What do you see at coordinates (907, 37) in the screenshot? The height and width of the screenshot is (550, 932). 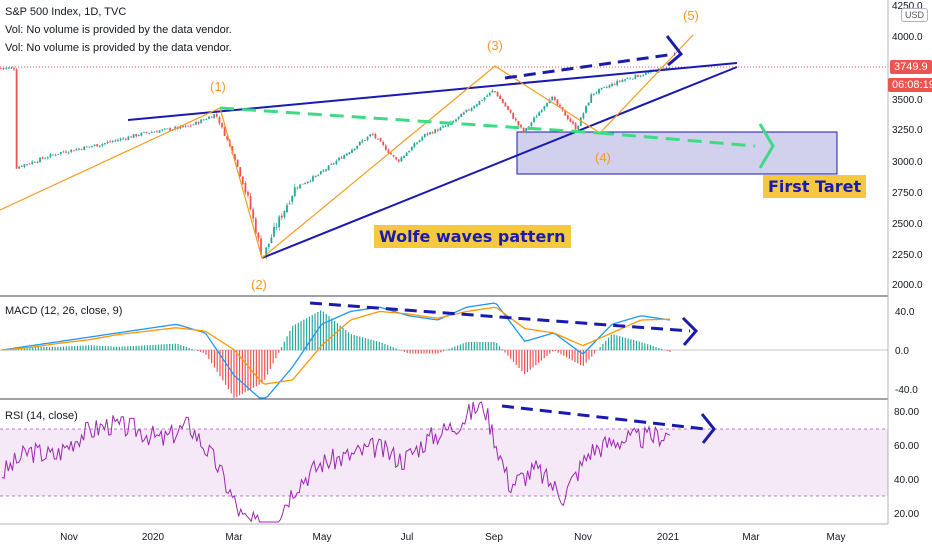 I see `price-tick: 4000.0` at bounding box center [907, 37].